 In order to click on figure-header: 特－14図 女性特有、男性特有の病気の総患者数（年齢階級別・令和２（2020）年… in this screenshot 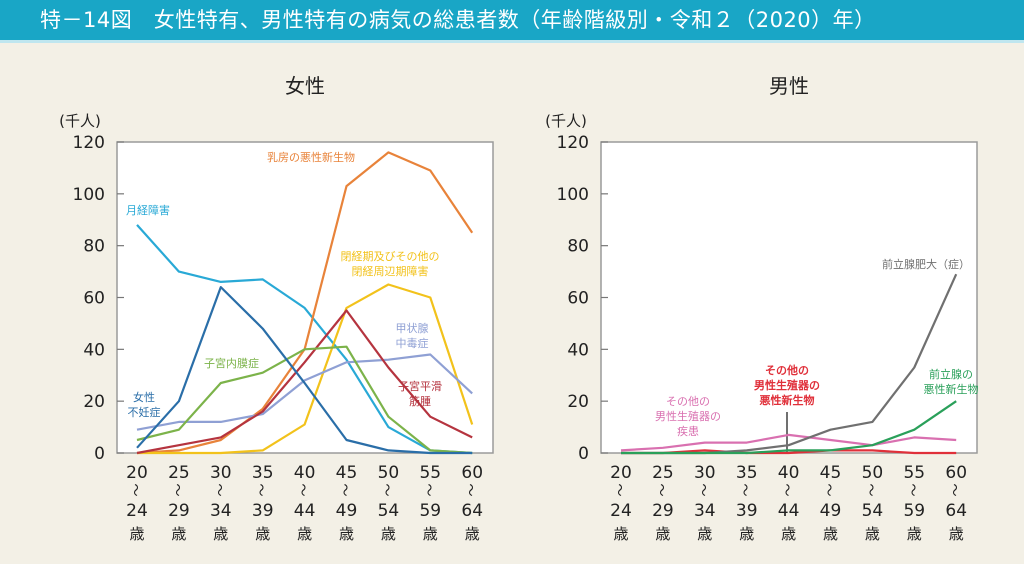, I will do `click(512, 21)`.